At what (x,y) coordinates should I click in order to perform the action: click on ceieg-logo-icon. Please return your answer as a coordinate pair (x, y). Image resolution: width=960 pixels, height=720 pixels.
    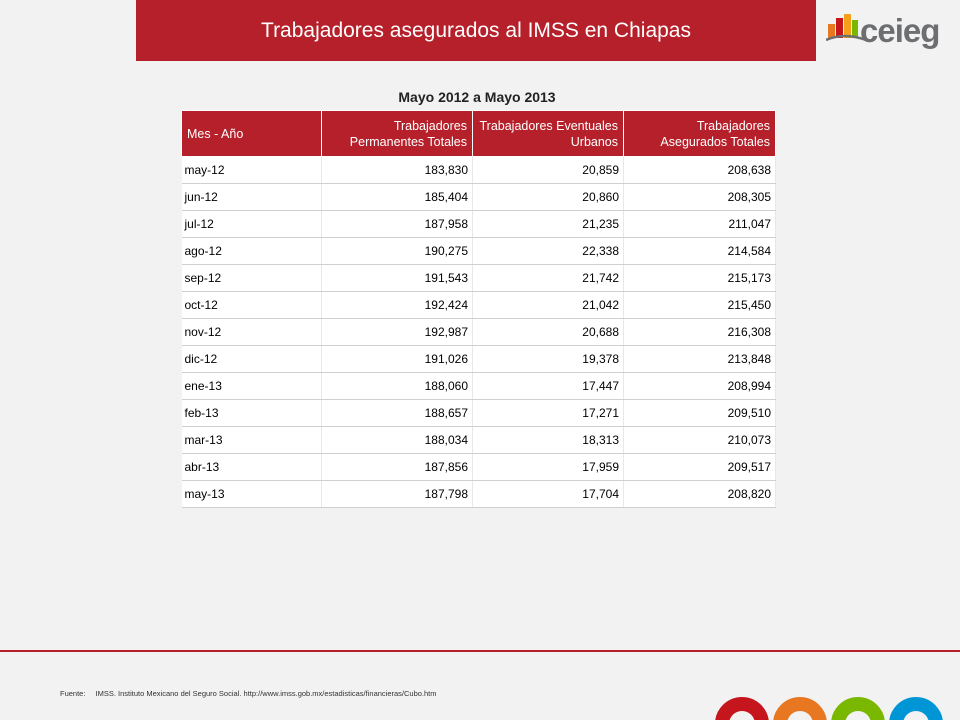
    Looking at the image, I should click on (846, 28).